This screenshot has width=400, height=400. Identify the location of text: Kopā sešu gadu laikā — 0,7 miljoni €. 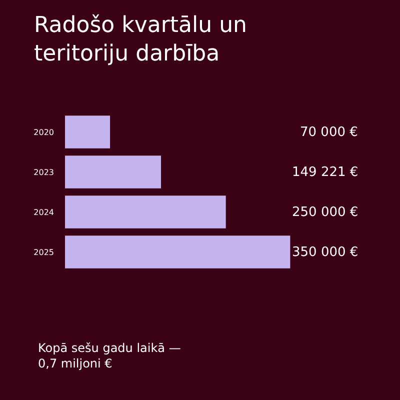
(109, 356).